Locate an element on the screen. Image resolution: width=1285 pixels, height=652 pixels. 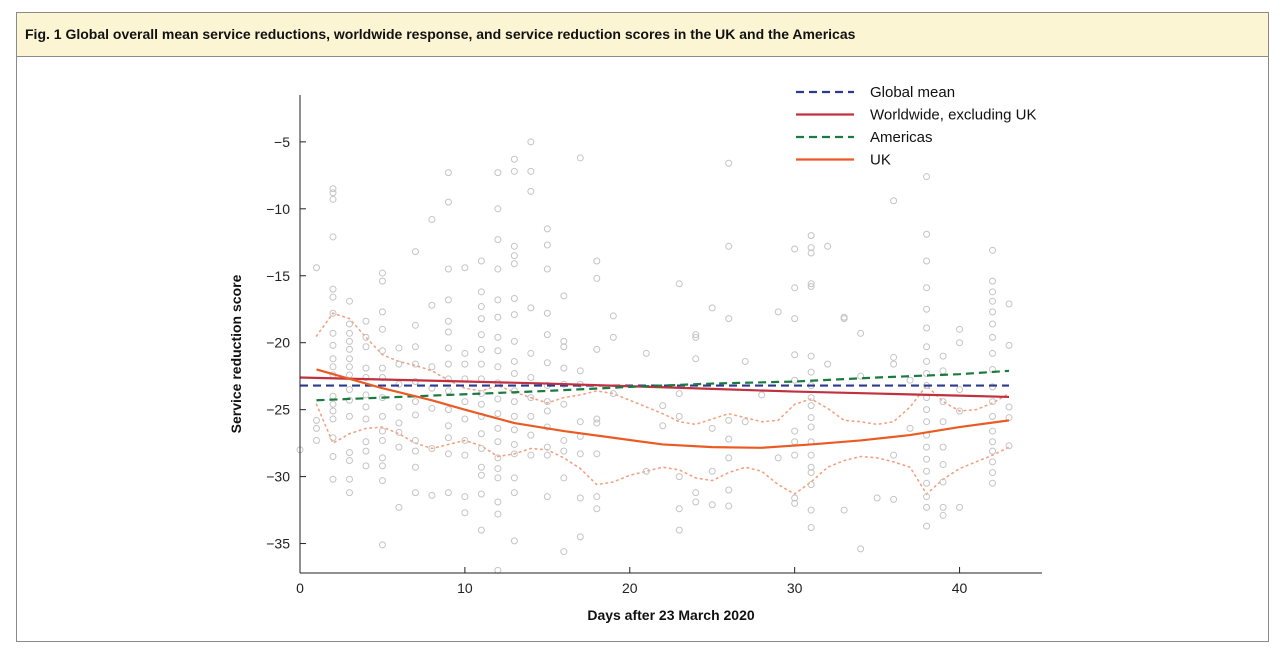
y-axis-label: Service reduction score is located at coordinates (236, 353).